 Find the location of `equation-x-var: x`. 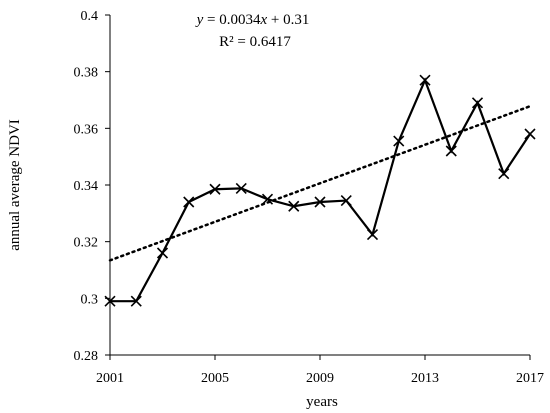

equation-x-var: x is located at coordinates (264, 20).